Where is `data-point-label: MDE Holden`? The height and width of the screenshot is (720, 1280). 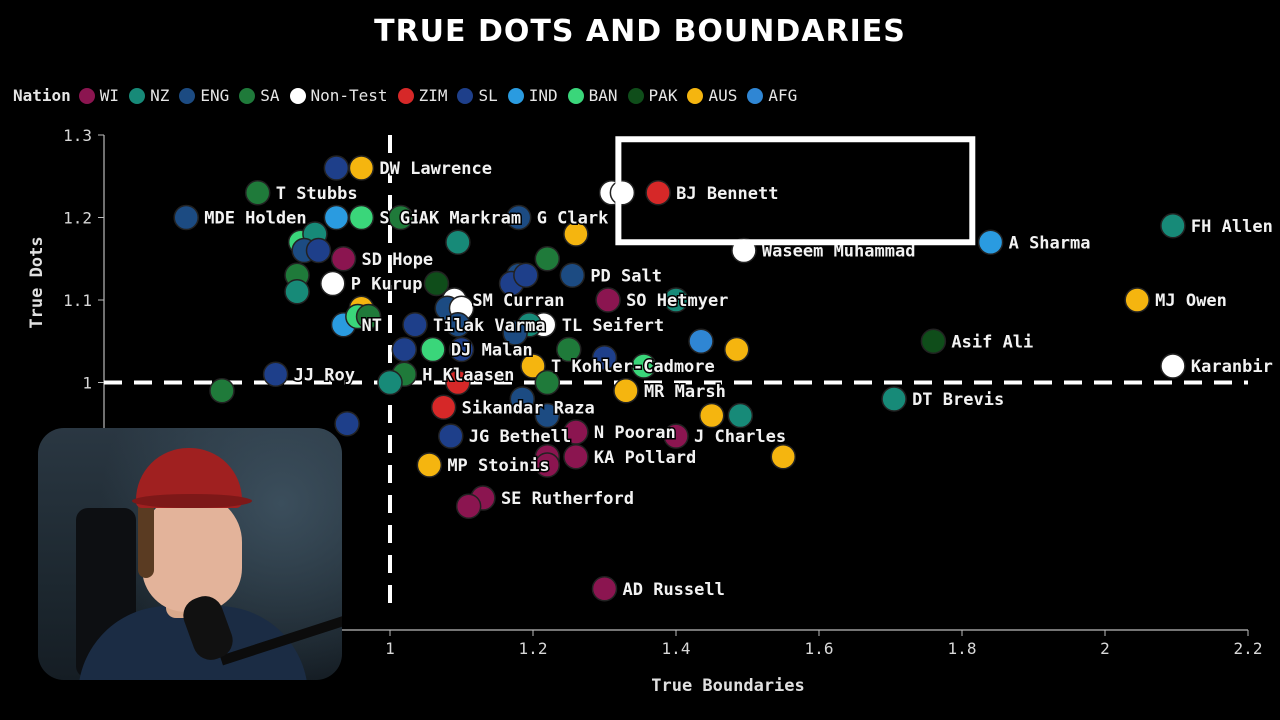
data-point-label: MDE Holden is located at coordinates (255, 219).